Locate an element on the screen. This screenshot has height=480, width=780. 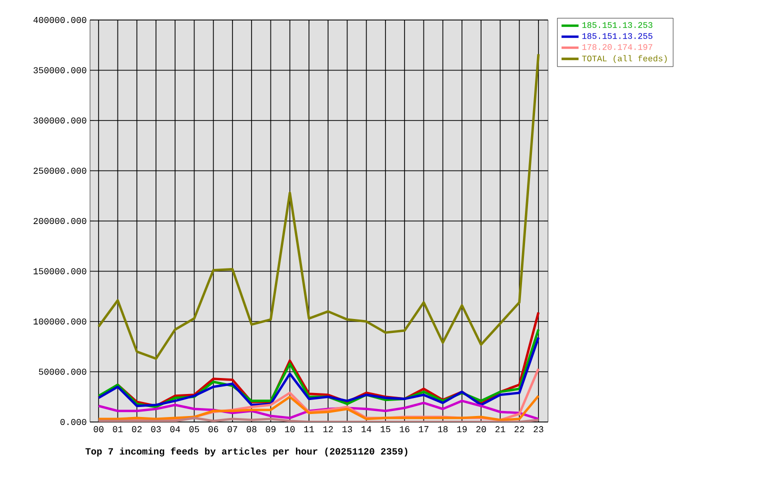
y-tick-label: 250000.000 is located at coordinates (60, 171).